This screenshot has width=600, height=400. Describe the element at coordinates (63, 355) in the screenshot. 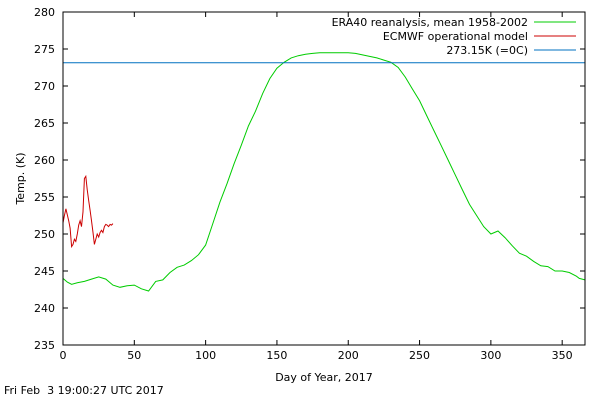

I see `x-tick-label: 0` at that location.